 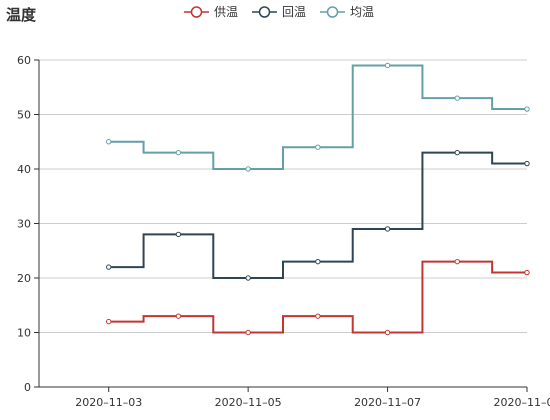 What do you see at coordinates (24, 60) in the screenshot?
I see `y-tick-label: 60` at bounding box center [24, 60].